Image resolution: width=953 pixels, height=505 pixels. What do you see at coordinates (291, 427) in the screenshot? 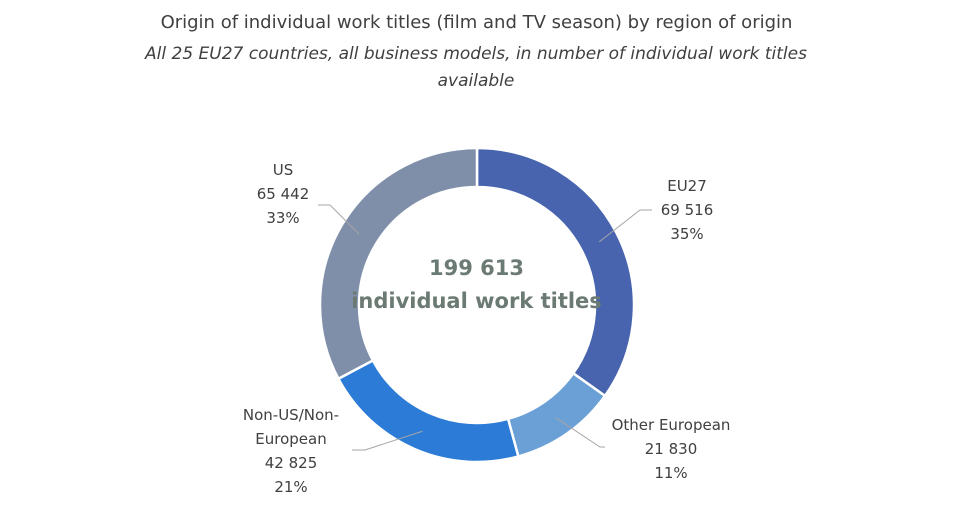
I see `category: Non-US/Non-European` at bounding box center [291, 427].